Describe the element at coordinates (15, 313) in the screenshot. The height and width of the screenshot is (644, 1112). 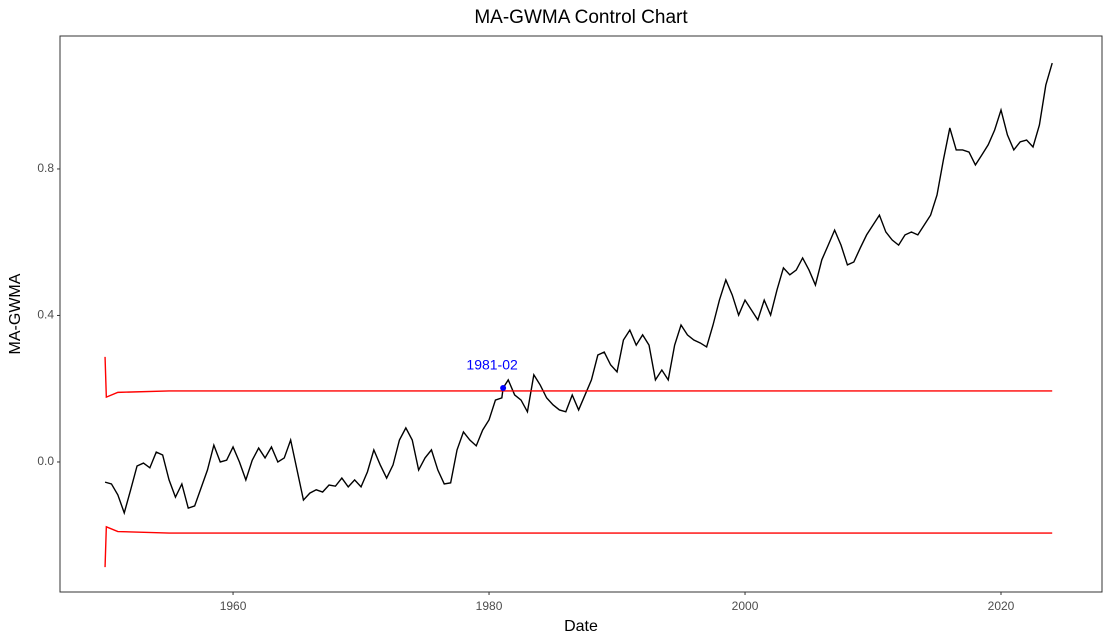
I see `y-axis-title: MA-GWMA` at that location.